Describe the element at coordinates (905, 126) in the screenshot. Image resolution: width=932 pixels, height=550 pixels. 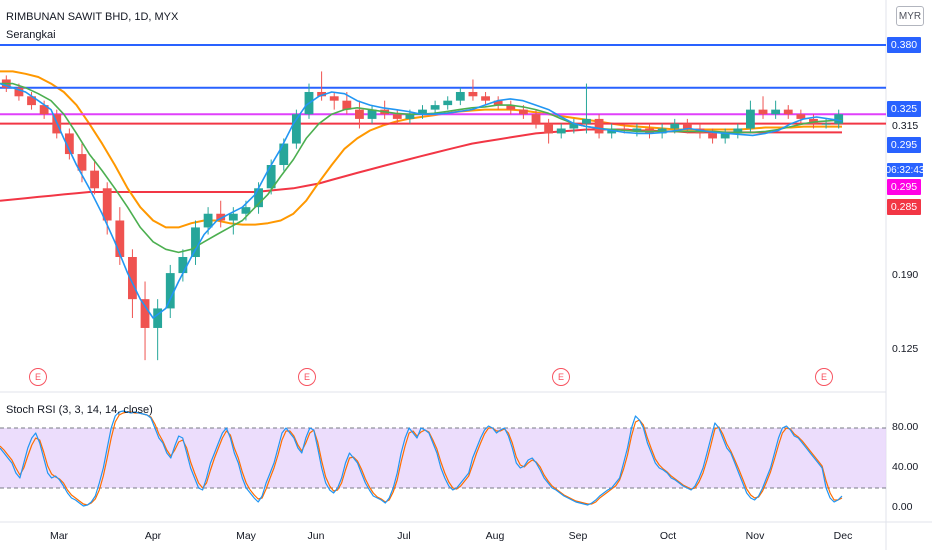
I see `price-tick-label: 0.315` at that location.